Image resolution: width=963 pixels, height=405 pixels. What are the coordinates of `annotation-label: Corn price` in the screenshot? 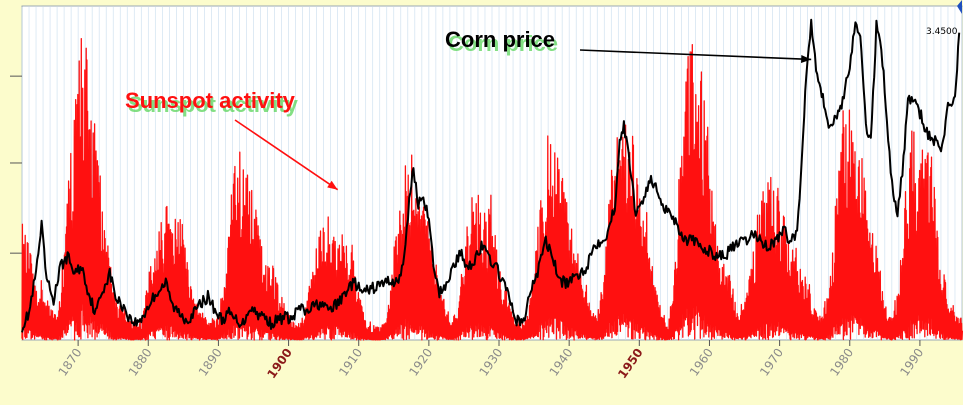 It's located at (500, 39).